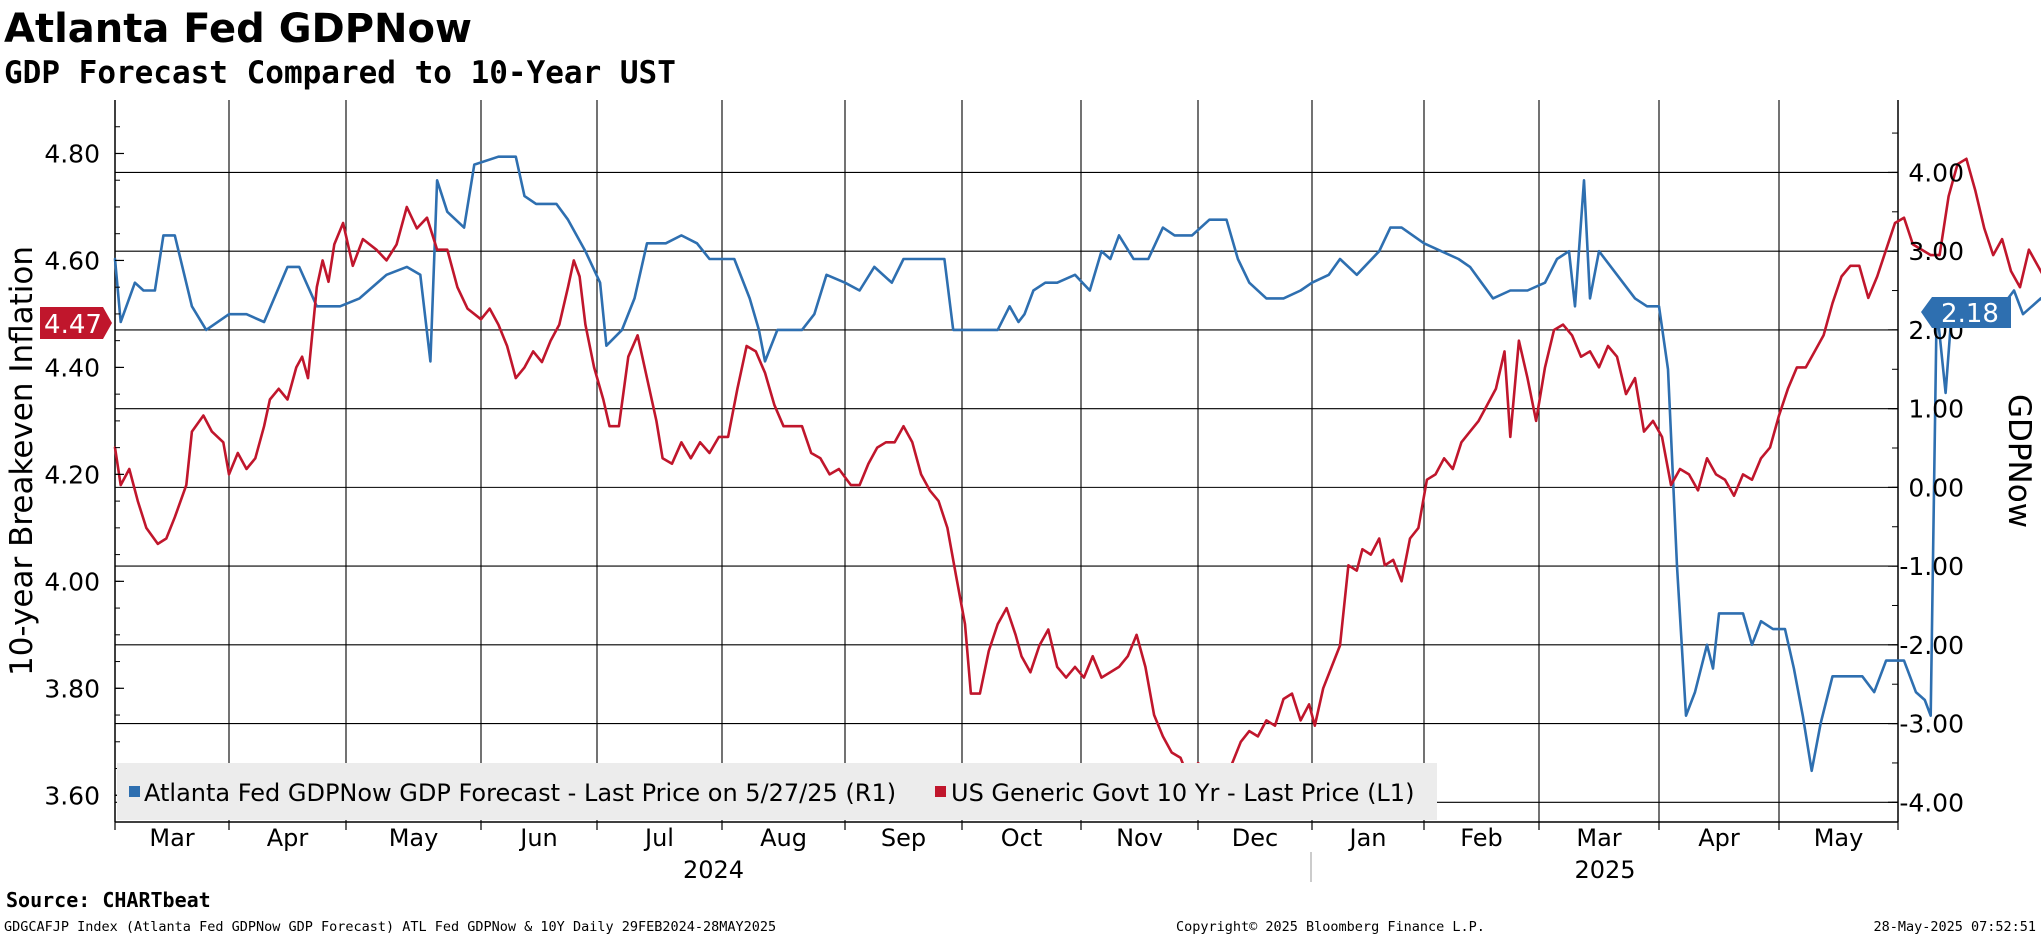 The height and width of the screenshot is (936, 2041). I want to click on x-year-label: 2024, so click(713, 870).